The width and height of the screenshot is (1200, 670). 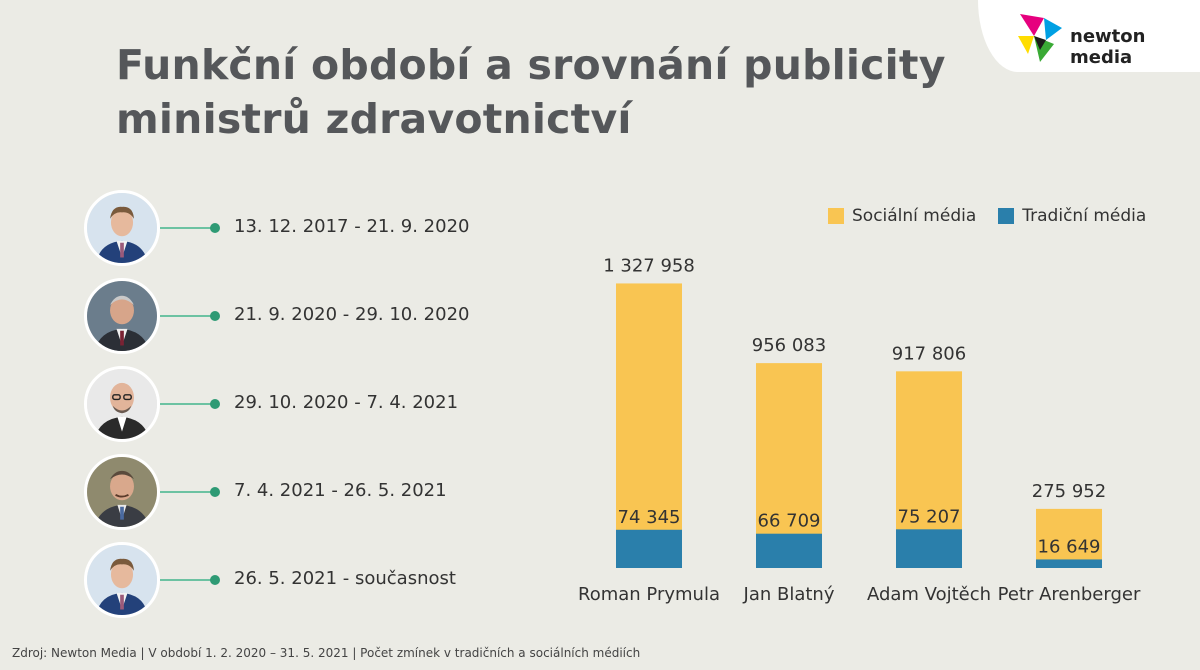 I want to click on data-label-social: 275 952, so click(x=1069, y=491).